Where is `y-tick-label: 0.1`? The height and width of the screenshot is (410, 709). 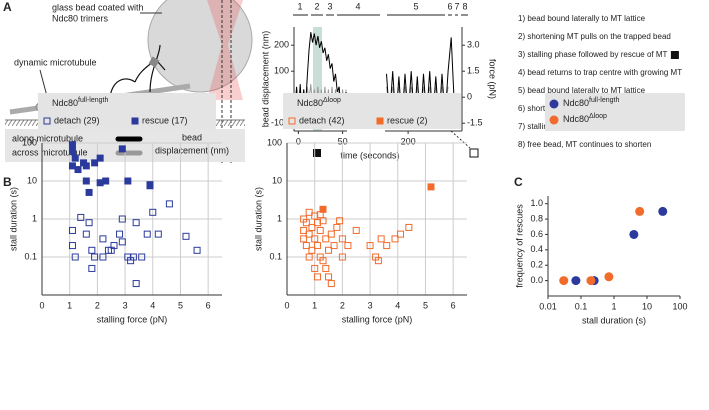 y-tick-label: 0.1 is located at coordinates (30, 256).